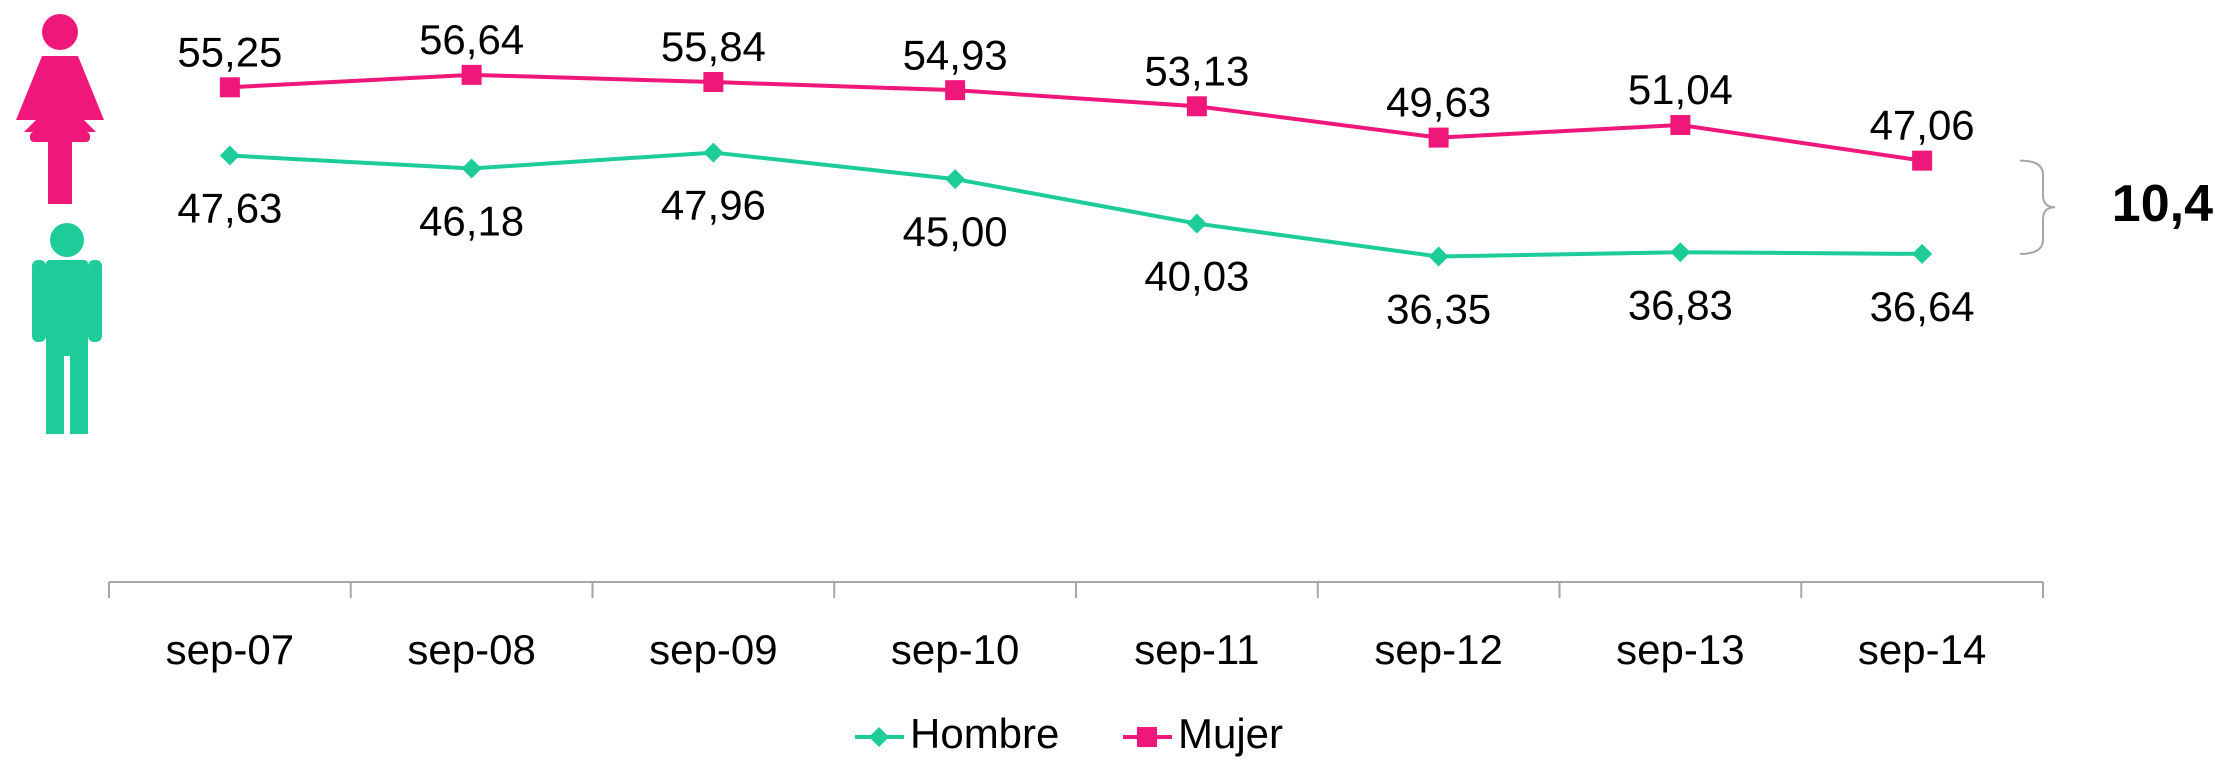 The height and width of the screenshot is (762, 2215). Describe the element at coordinates (67, 328) in the screenshot. I see `man-icon` at that location.